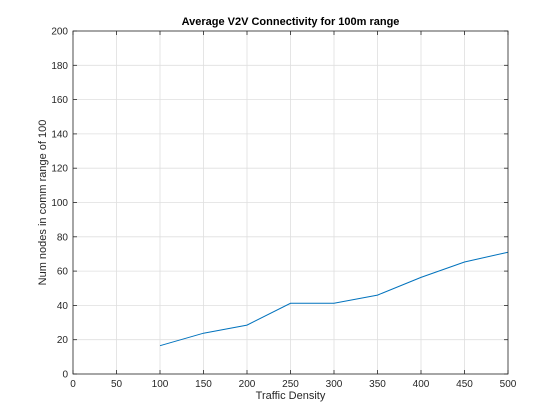 This screenshot has width=560, height=420. I want to click on y-tick-label: 200, so click(59, 32).